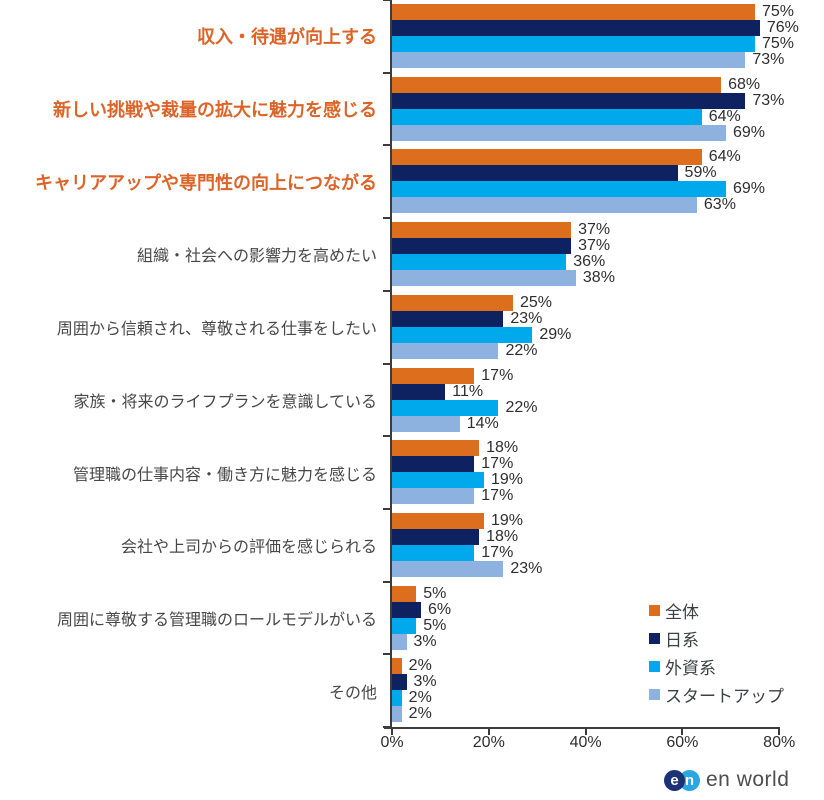  What do you see at coordinates (716, 638) in the screenshot?
I see `legend-item: 日系` at bounding box center [716, 638].